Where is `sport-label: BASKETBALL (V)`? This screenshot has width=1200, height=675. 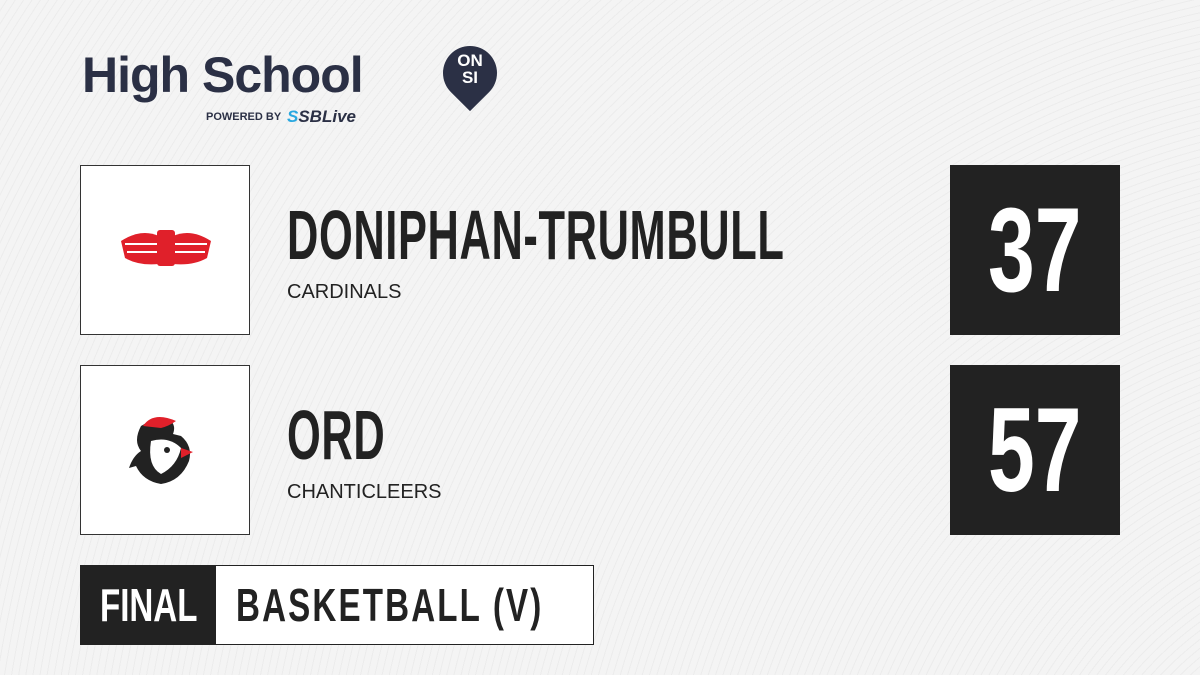 sport-label: BASKETBALL (V) is located at coordinates (439, 605).